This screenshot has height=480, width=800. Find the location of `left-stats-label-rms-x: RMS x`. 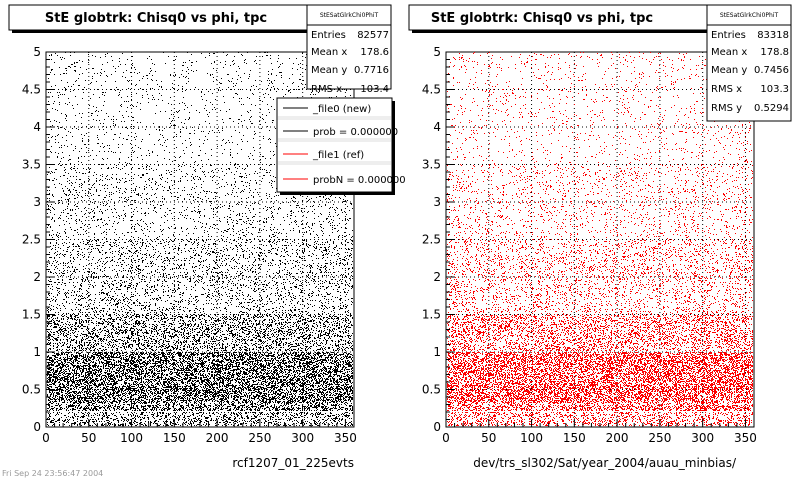

left-stats-label-rms-x: RMS x is located at coordinates (326, 89).